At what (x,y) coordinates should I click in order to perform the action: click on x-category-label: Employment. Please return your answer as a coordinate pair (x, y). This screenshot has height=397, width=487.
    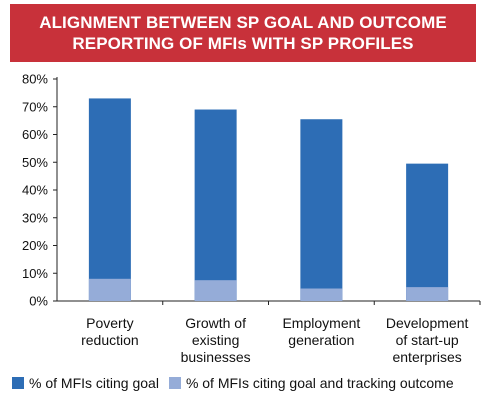
    Looking at the image, I should click on (321, 323).